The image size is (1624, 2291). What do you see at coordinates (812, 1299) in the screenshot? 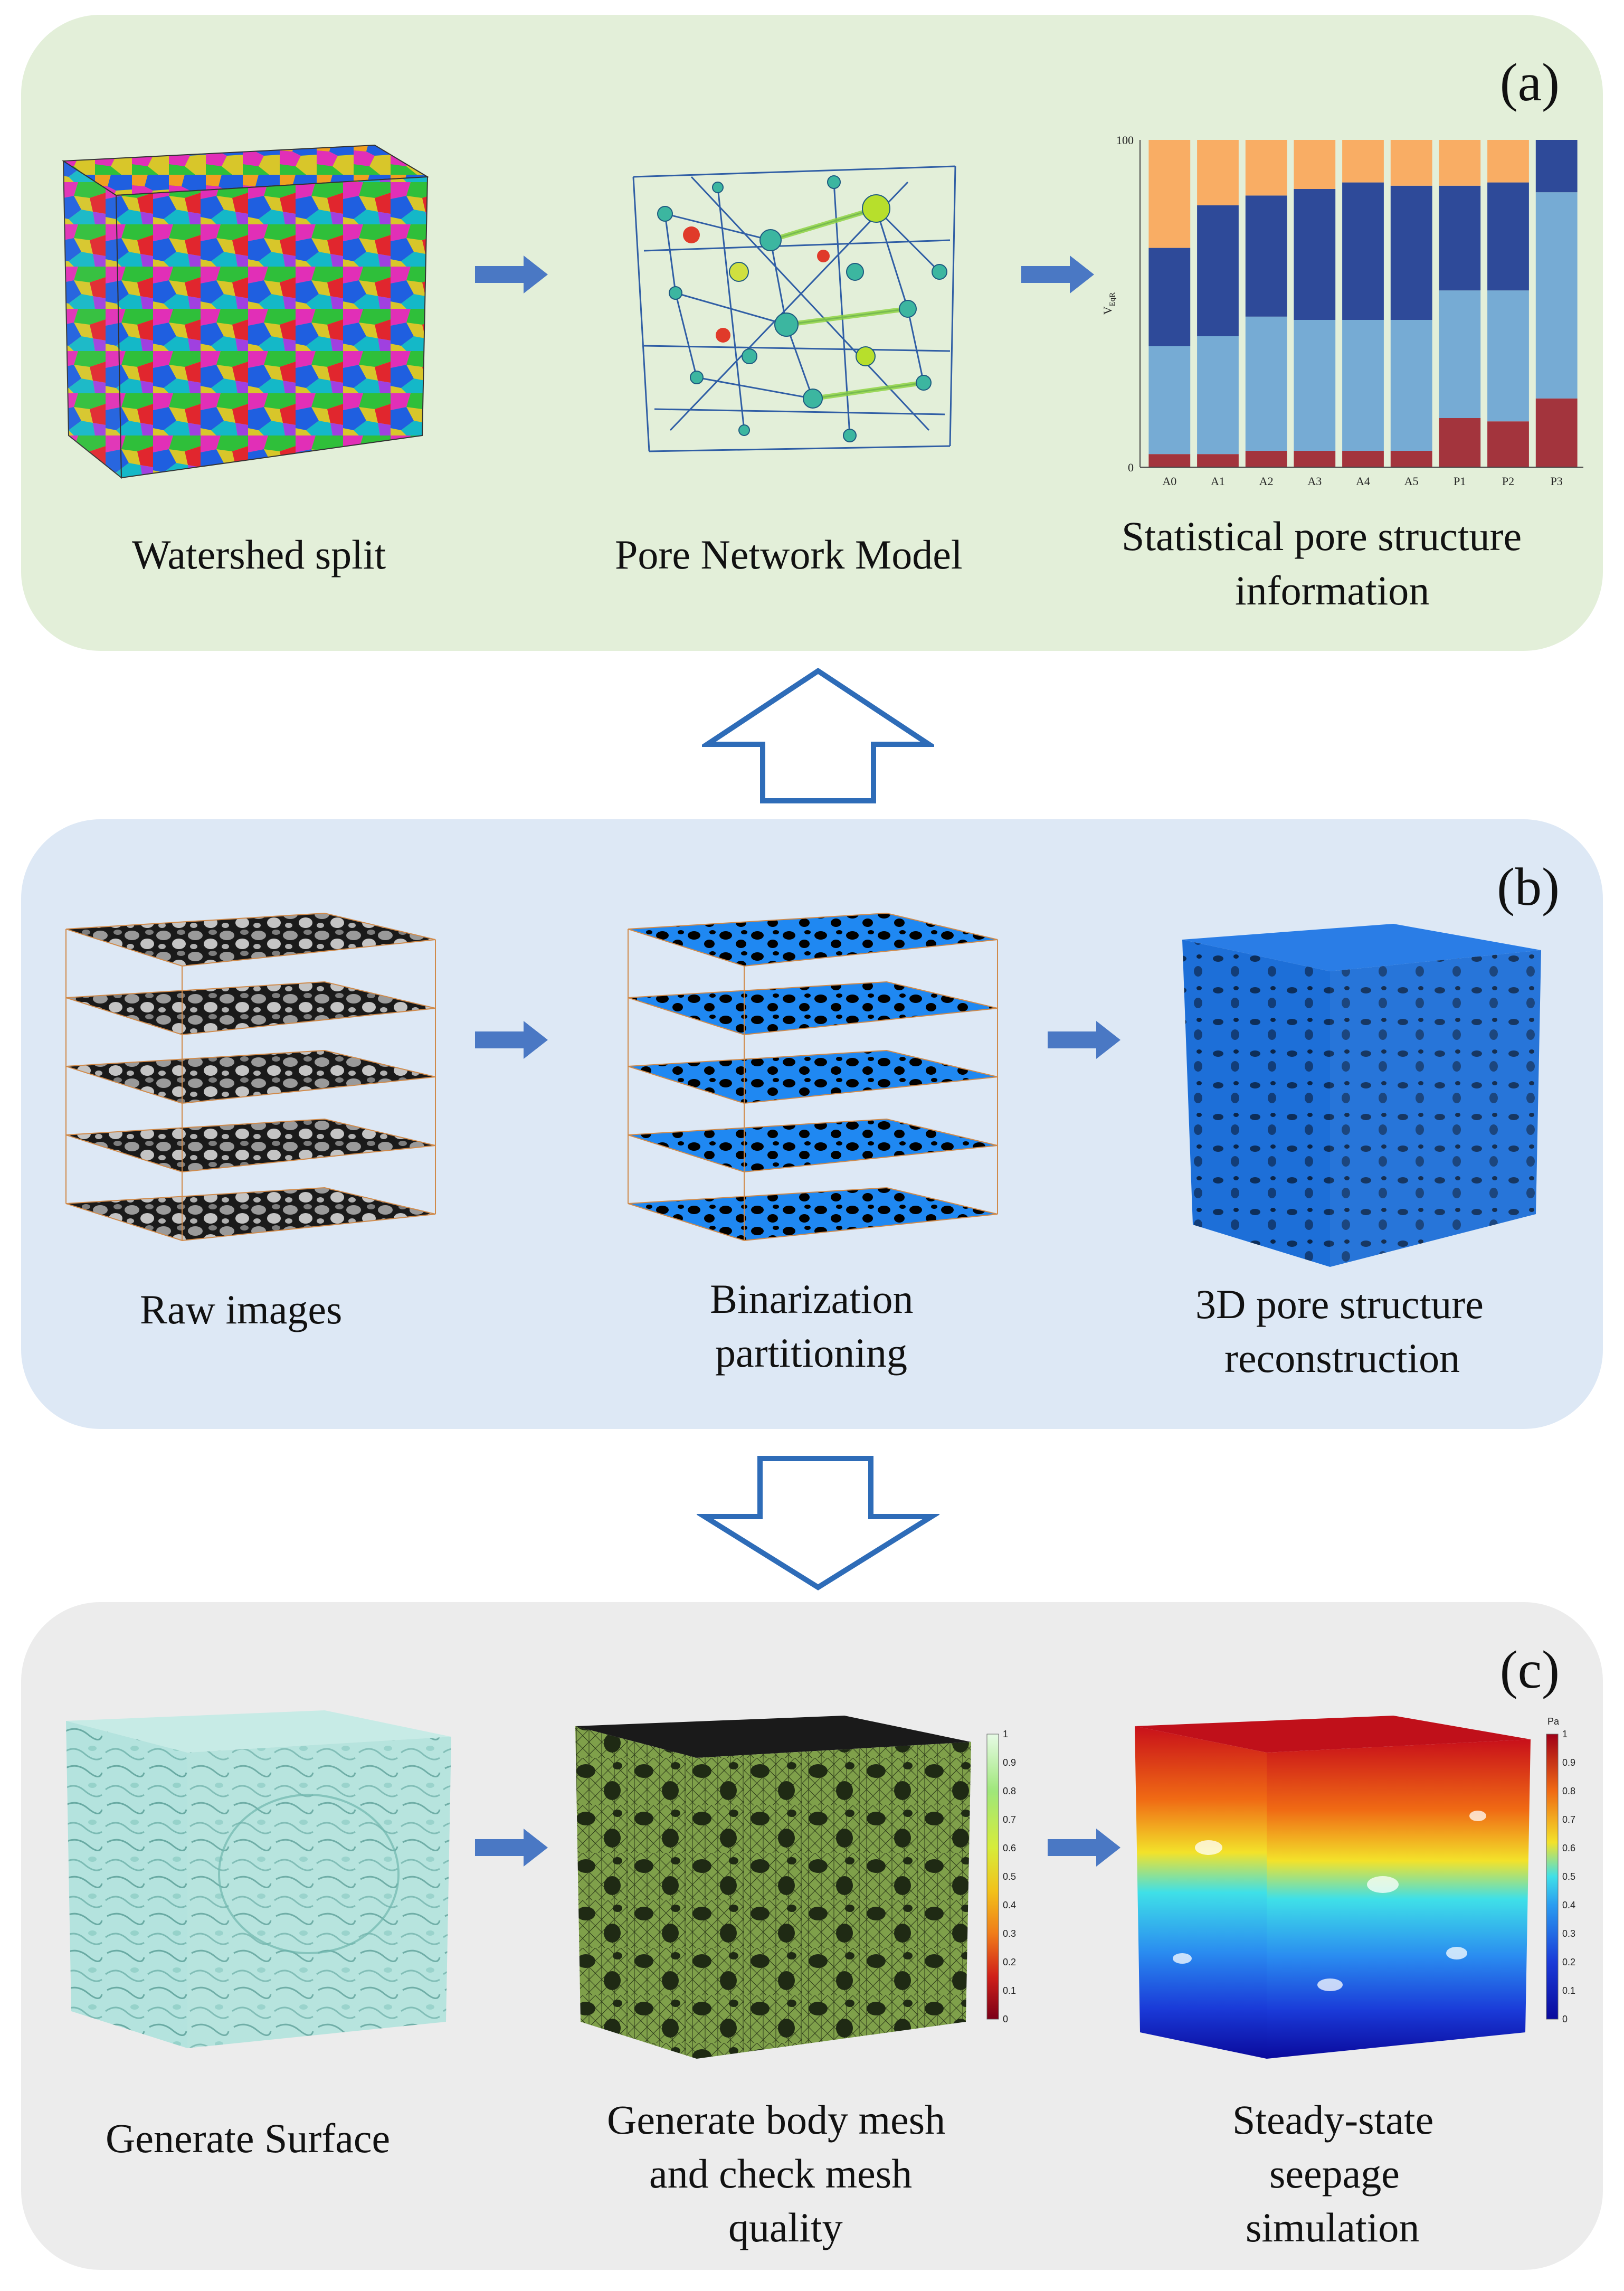
I see `caption-binarization-line1: Binarization` at bounding box center [812, 1299].